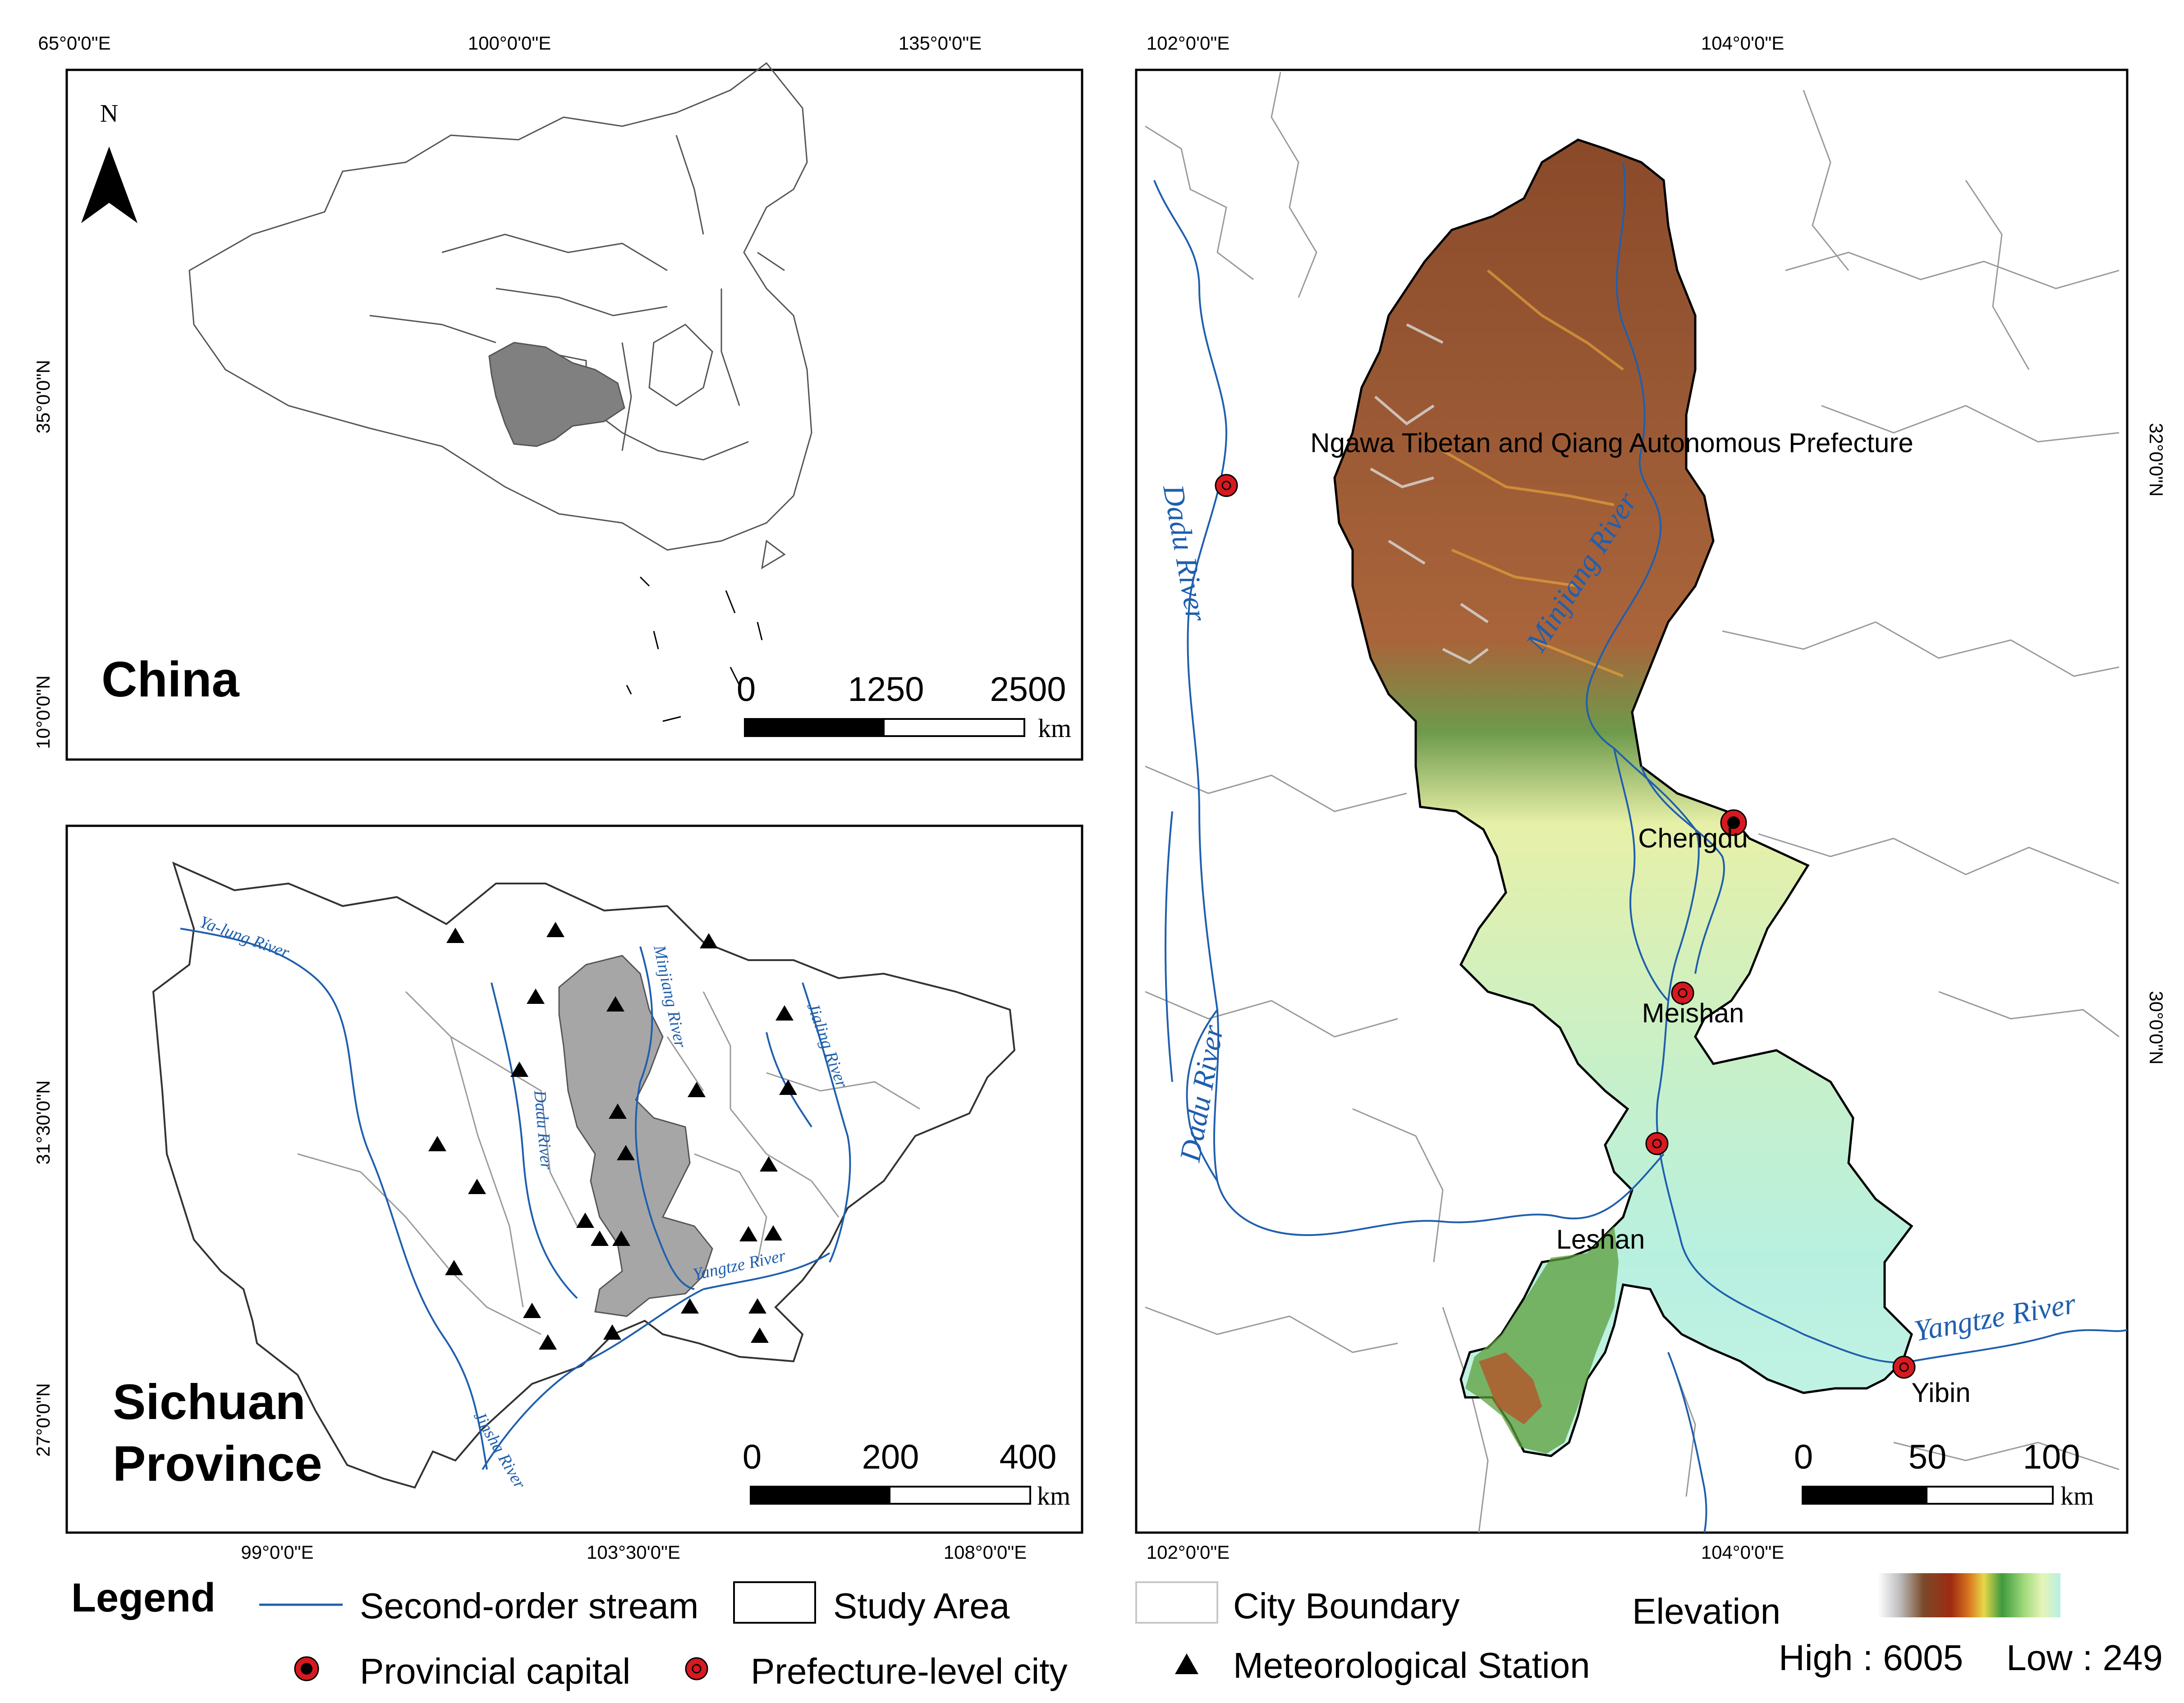 Image resolution: width=2184 pixels, height=1703 pixels. Describe the element at coordinates (1412, 1665) in the screenshot. I see `legend-station-label: Meteorological Station` at that location.